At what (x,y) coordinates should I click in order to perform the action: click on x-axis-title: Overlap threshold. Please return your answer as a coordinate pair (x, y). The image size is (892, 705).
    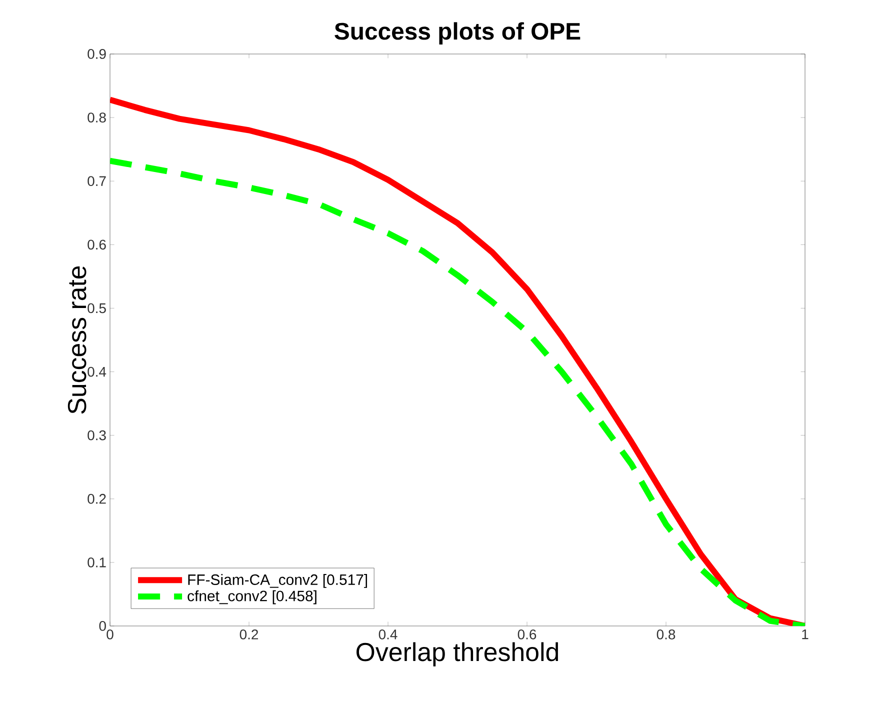
    Looking at the image, I should click on (457, 654).